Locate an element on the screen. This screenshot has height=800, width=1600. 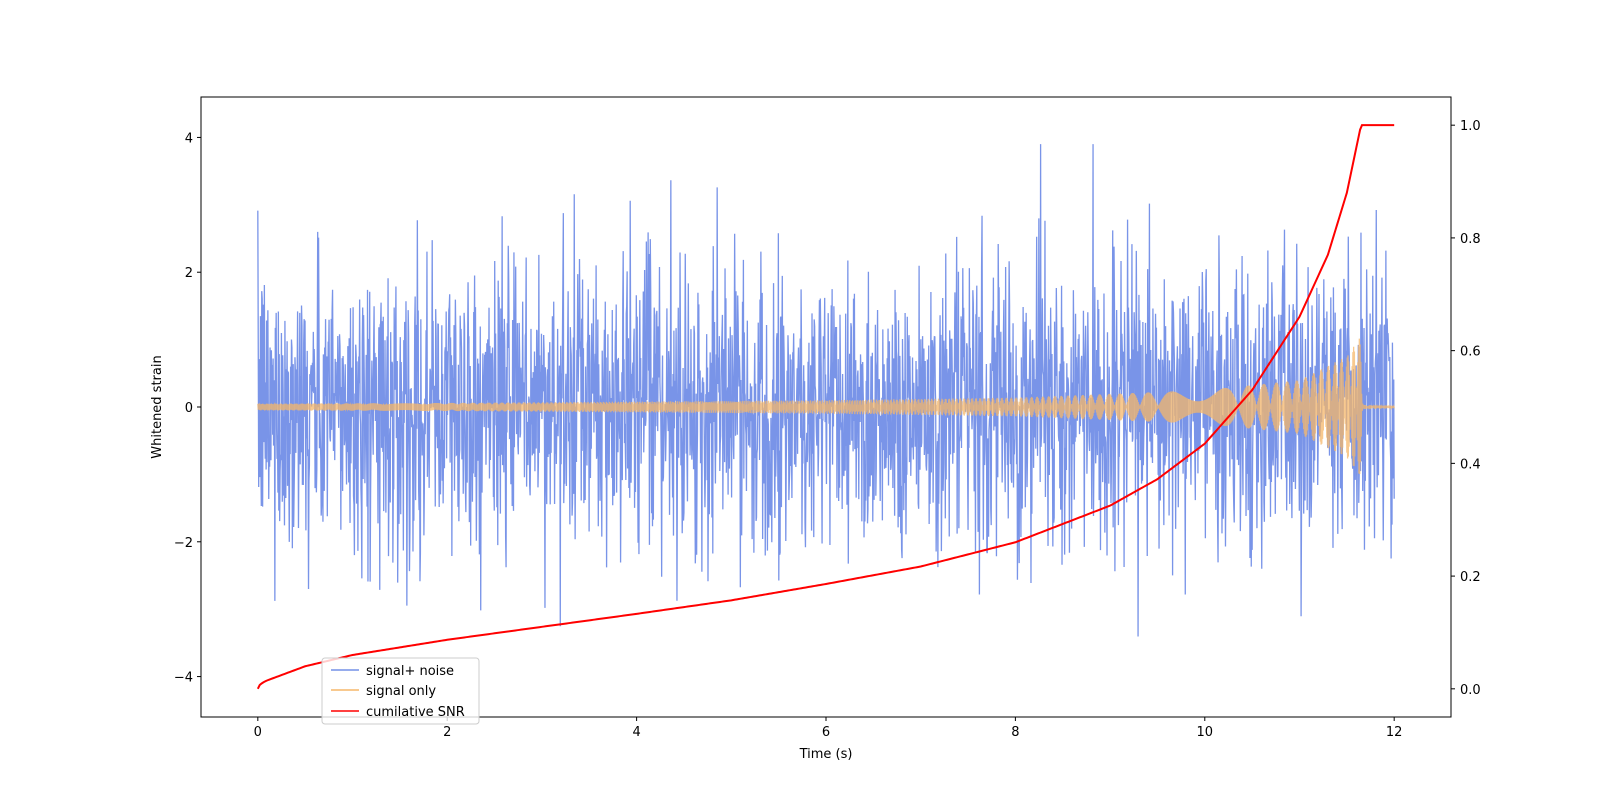
y-tick-label: 2 is located at coordinates (189, 273).